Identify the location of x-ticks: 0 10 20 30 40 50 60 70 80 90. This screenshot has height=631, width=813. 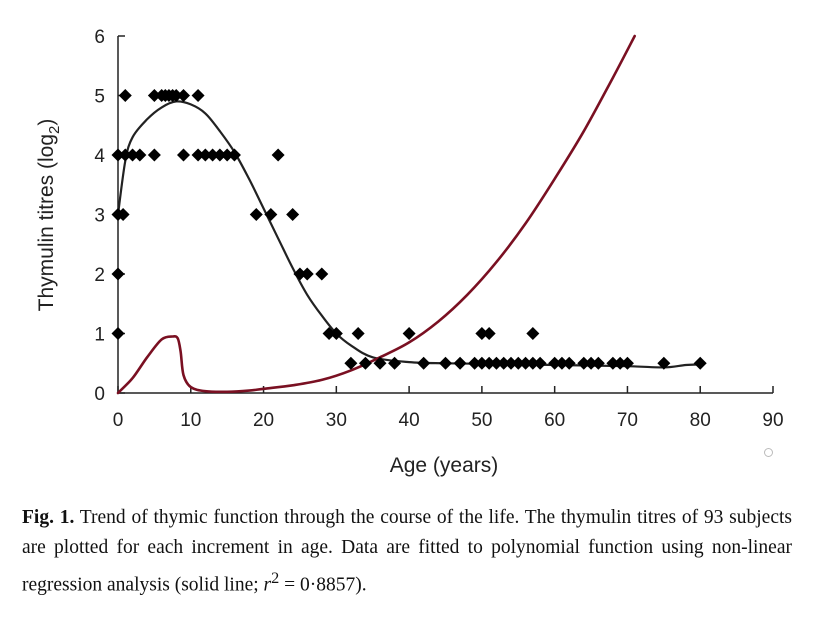
(448, 408).